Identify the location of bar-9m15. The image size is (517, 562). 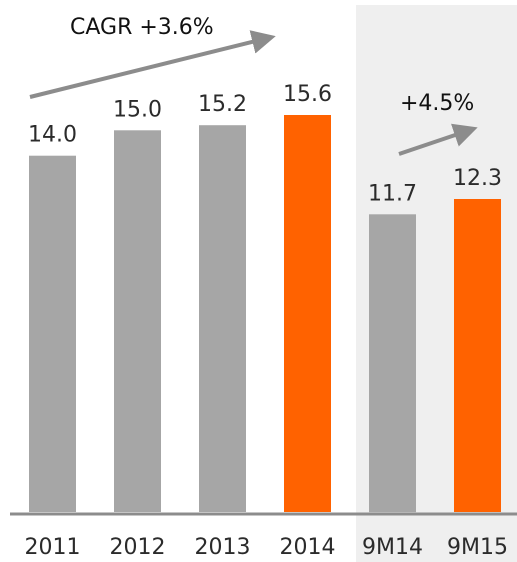
(477, 355).